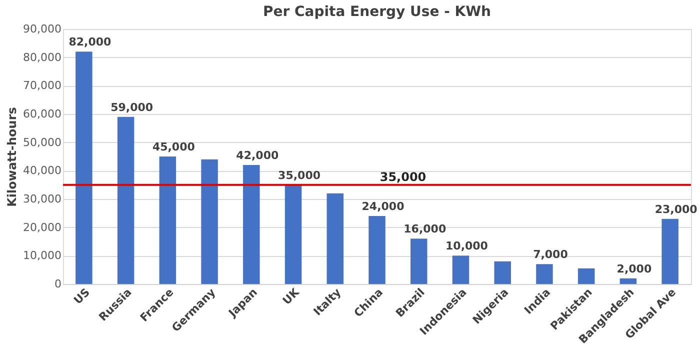 The image size is (700, 358). I want to click on y-tick-label: 80,000, so click(42, 57).